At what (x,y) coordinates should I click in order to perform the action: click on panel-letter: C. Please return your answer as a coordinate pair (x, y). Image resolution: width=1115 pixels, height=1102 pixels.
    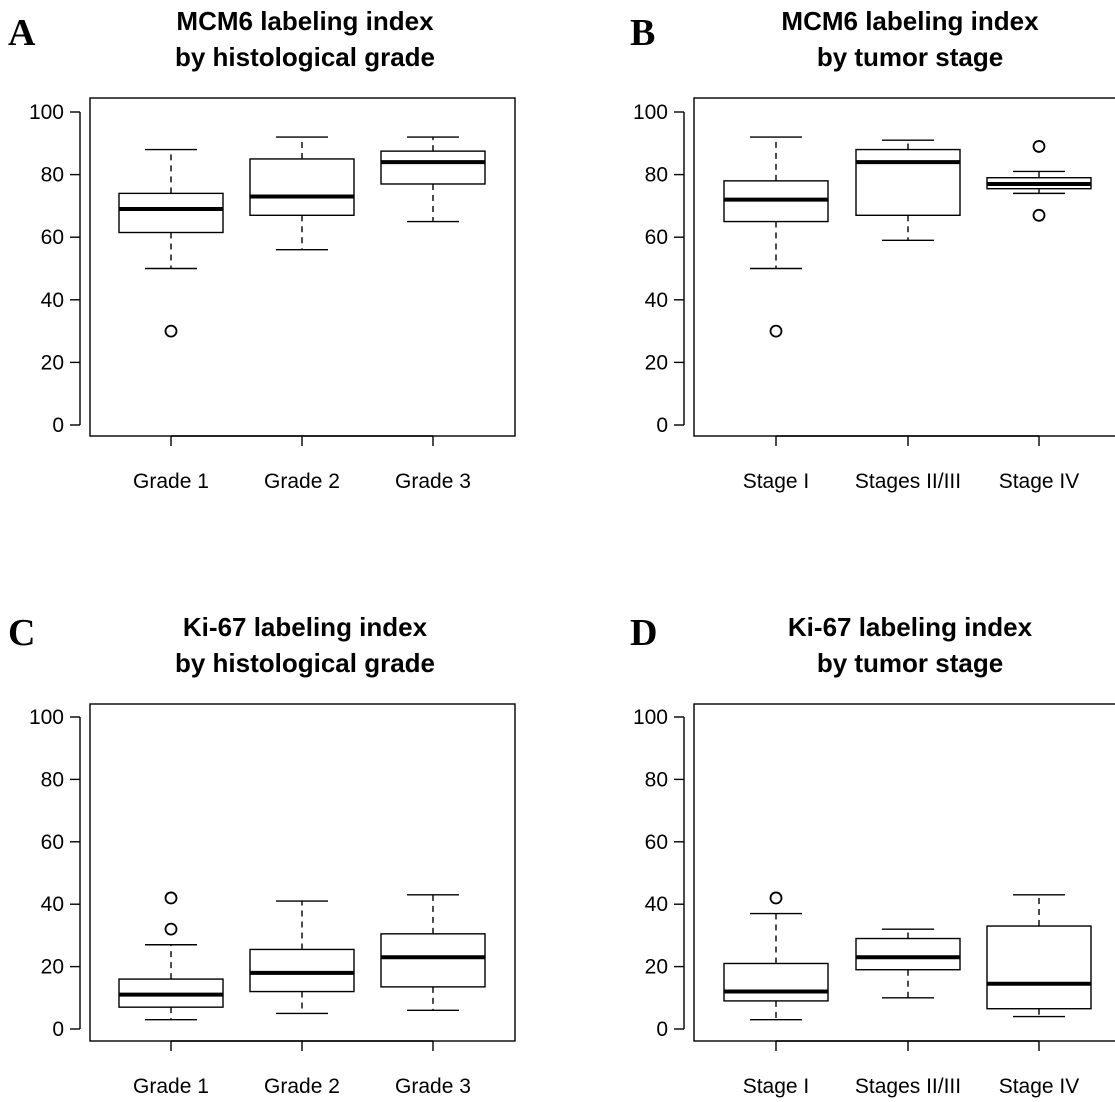
    Looking at the image, I should click on (21, 633).